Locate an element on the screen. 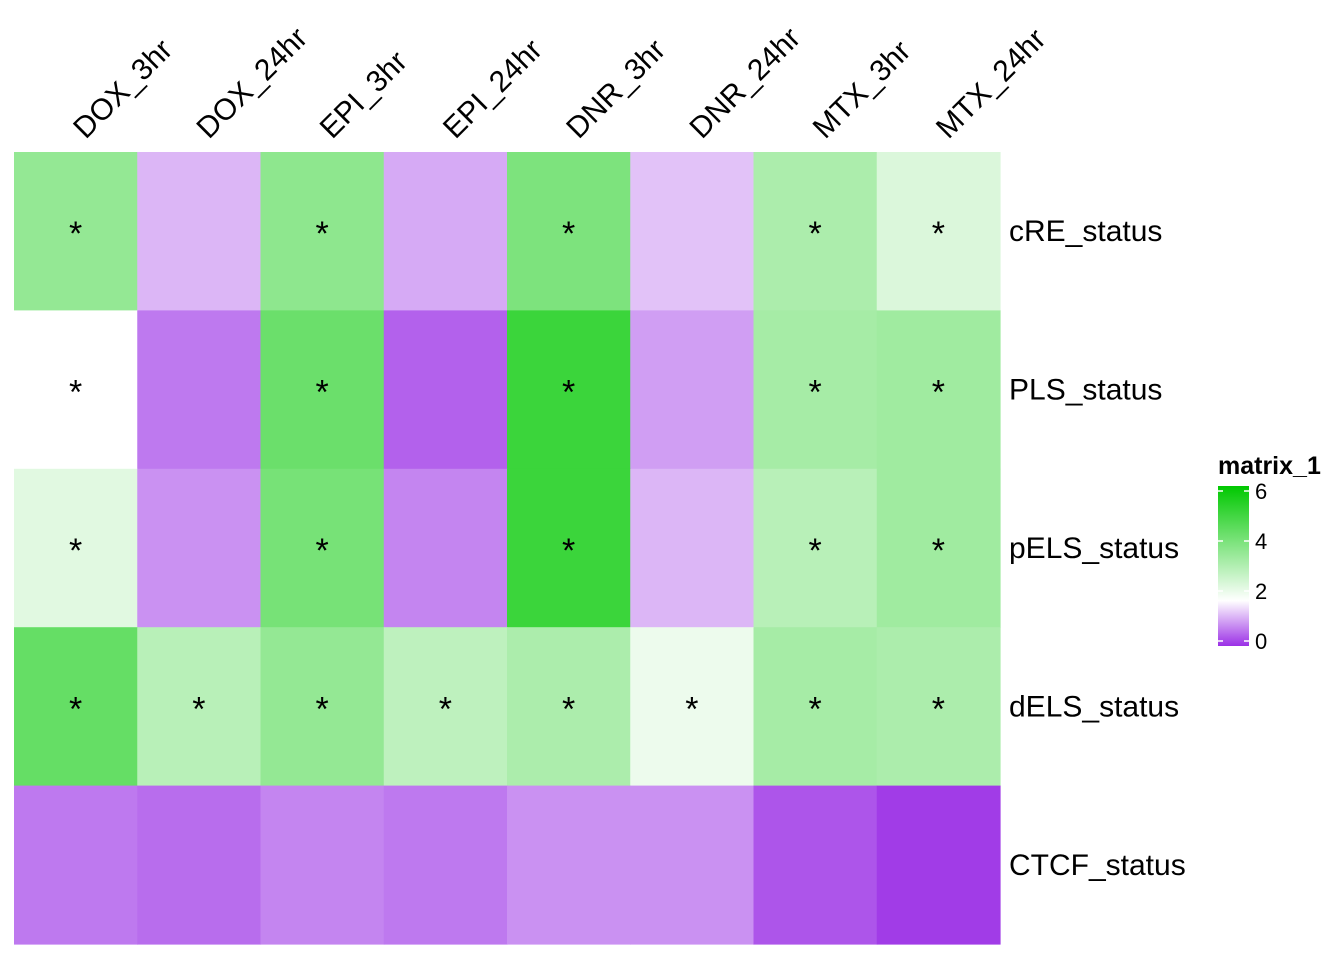 This screenshot has width=1344, height=960. legend-tick-label: 4 is located at coordinates (1261, 541).